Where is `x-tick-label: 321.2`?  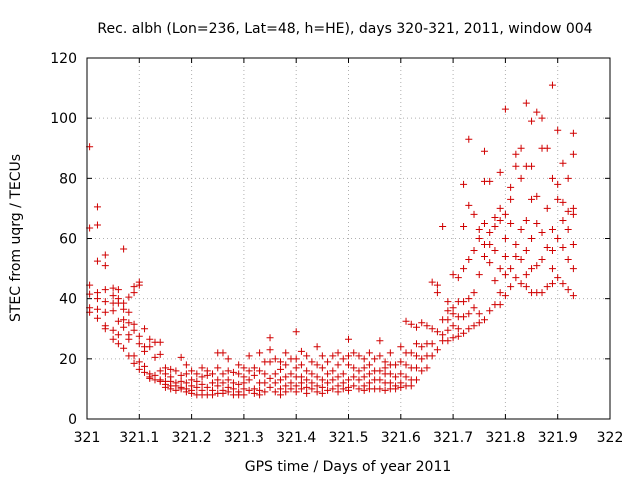
x-tick-label: 321.2 is located at coordinates (192, 438).